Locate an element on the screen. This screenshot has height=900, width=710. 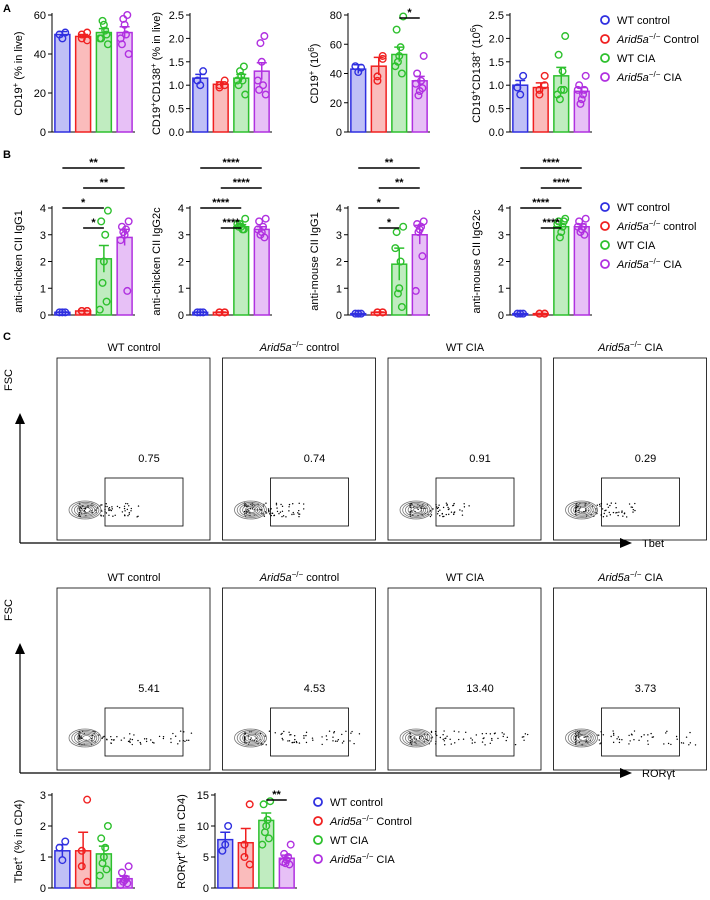
text-part: CIA is located at coordinates (652, 578).